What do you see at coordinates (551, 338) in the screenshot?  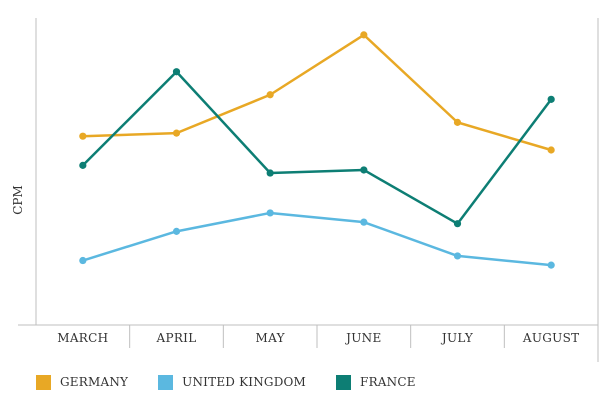 I see `x-tick-label-august: AUGUST` at bounding box center [551, 338].